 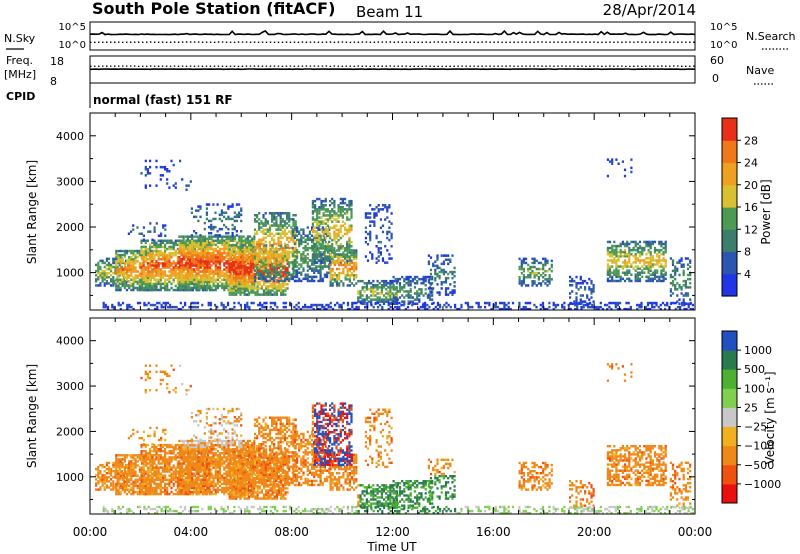 What do you see at coordinates (53, 81) in the screenshot?
I see `freq-tick-low: 8` at bounding box center [53, 81].